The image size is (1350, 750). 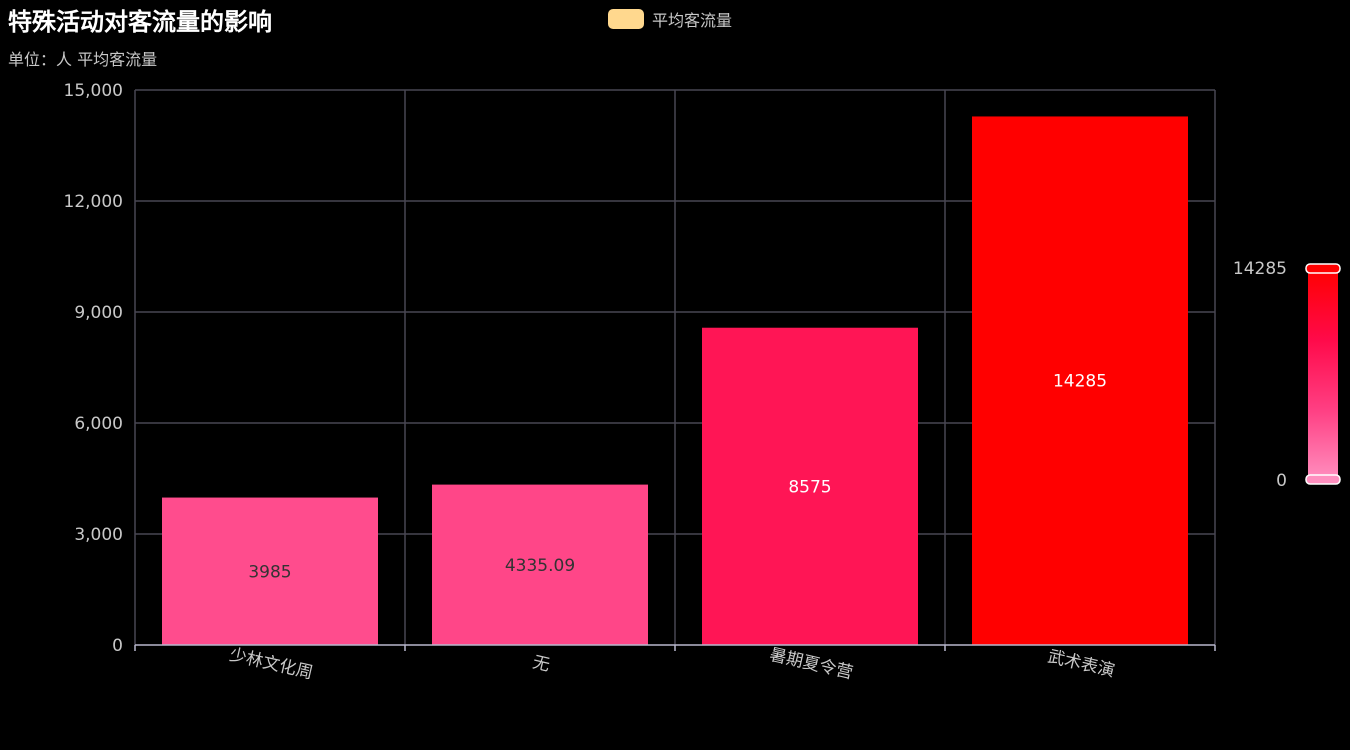 What do you see at coordinates (270, 664) in the screenshot?
I see `x-category-label: 少林文化周` at bounding box center [270, 664].